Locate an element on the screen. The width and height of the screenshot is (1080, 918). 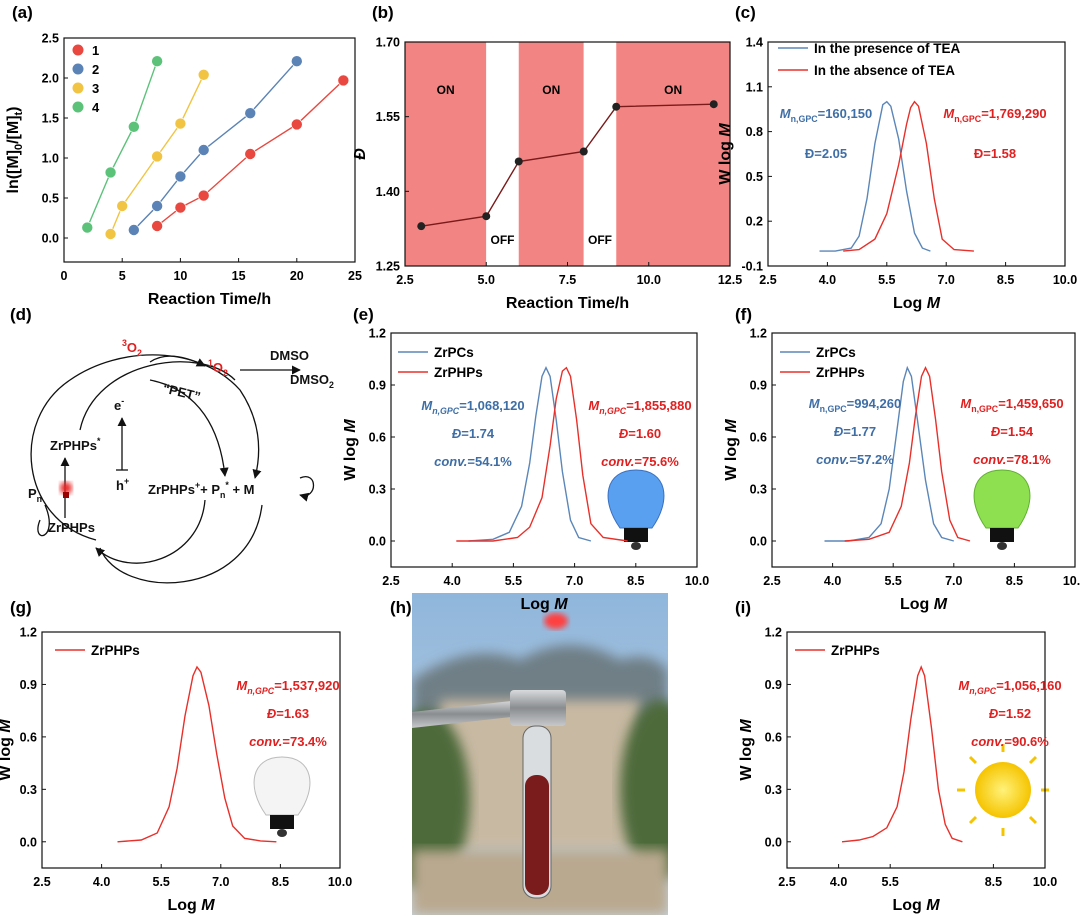
y-tick-label: 0.9 is located at coordinates (758, 386).